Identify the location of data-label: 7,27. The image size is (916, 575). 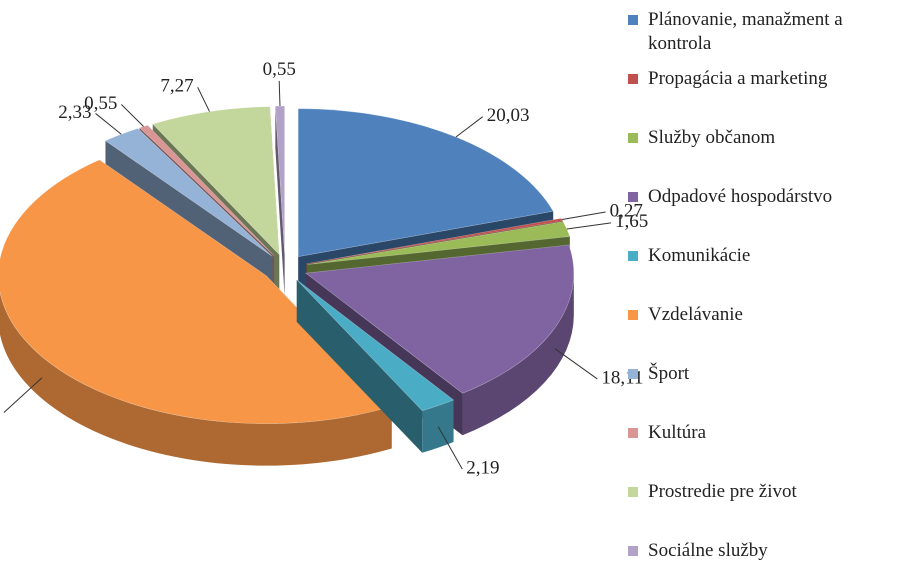
(176, 86).